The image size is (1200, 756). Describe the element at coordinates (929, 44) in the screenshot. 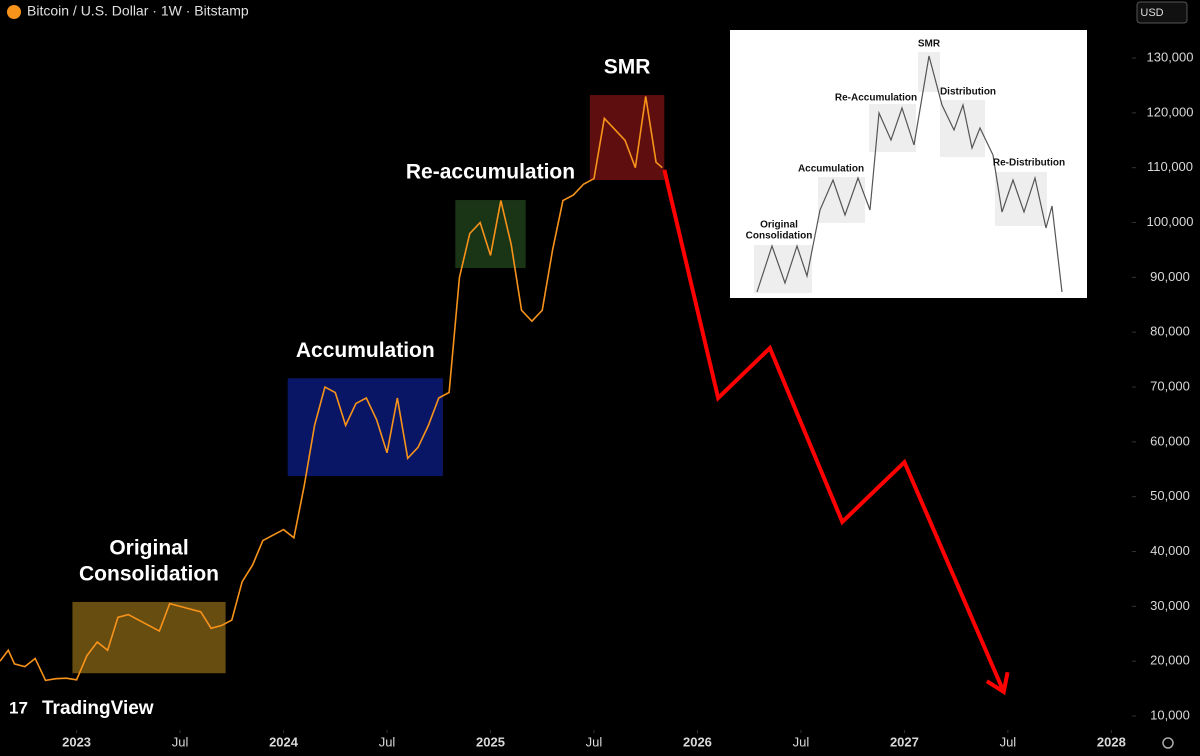

I see `inset-label: SMR` at that location.